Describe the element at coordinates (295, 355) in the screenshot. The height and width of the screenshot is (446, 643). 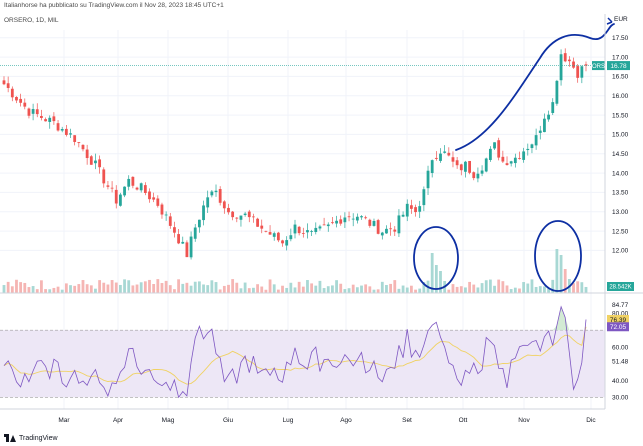
I see `rsi-ma-line` at that location.